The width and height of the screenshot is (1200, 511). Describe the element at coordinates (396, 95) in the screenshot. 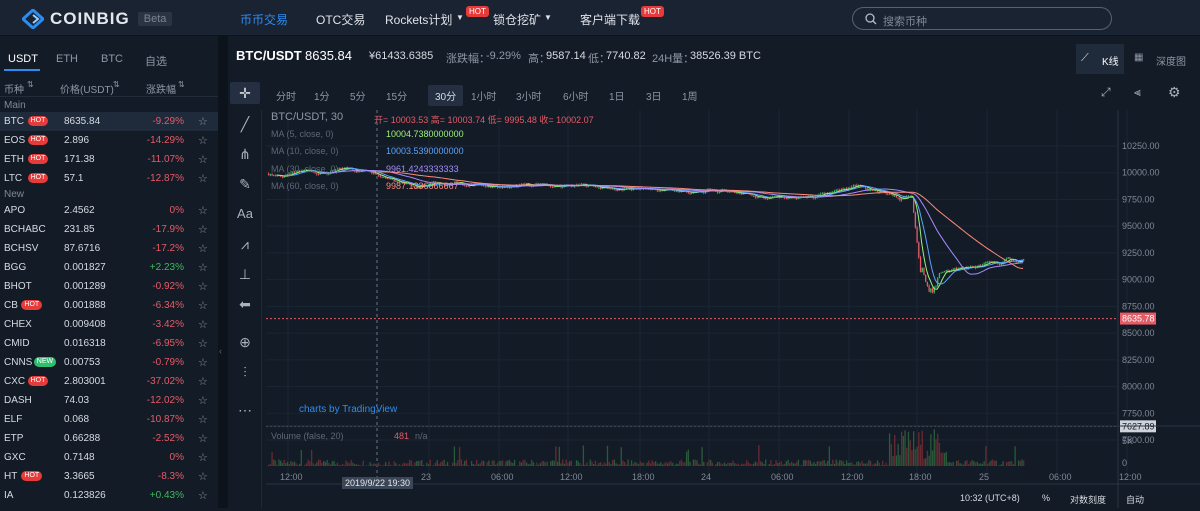

I see `timeframe-3: 15分` at that location.